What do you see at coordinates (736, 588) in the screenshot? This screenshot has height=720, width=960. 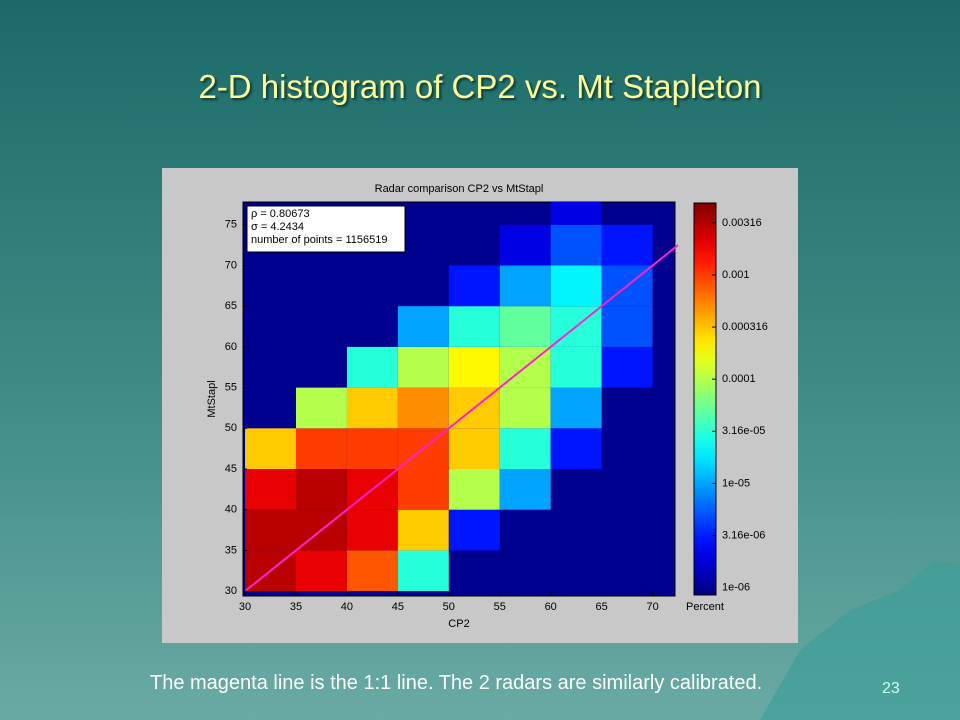 I see `colorbar-tick-label: 1e-06` at bounding box center [736, 588].